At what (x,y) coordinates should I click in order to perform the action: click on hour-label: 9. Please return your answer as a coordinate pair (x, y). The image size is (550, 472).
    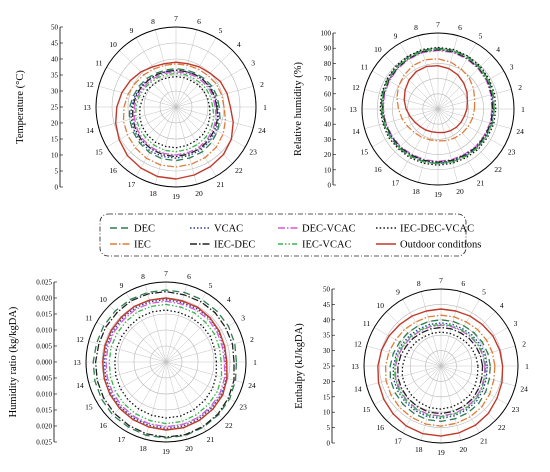
    Looking at the image, I should click on (132, 30).